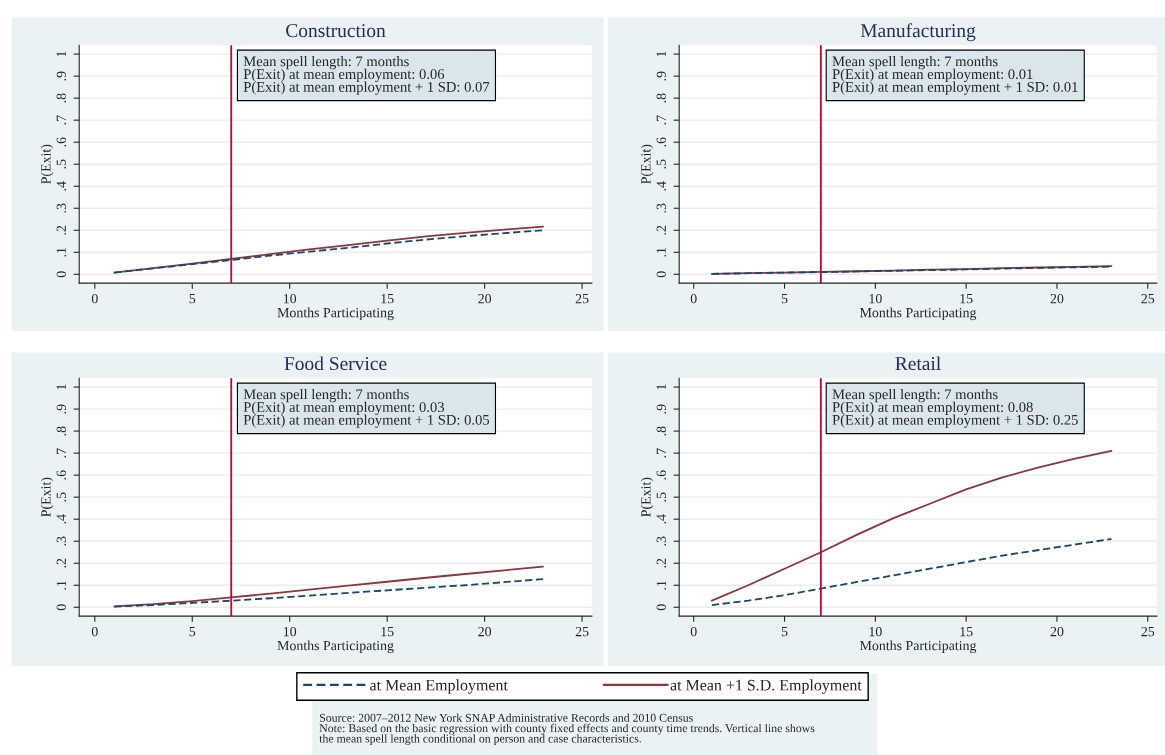  Describe the element at coordinates (918, 363) in the screenshot. I see `chart-title: Retail` at that location.